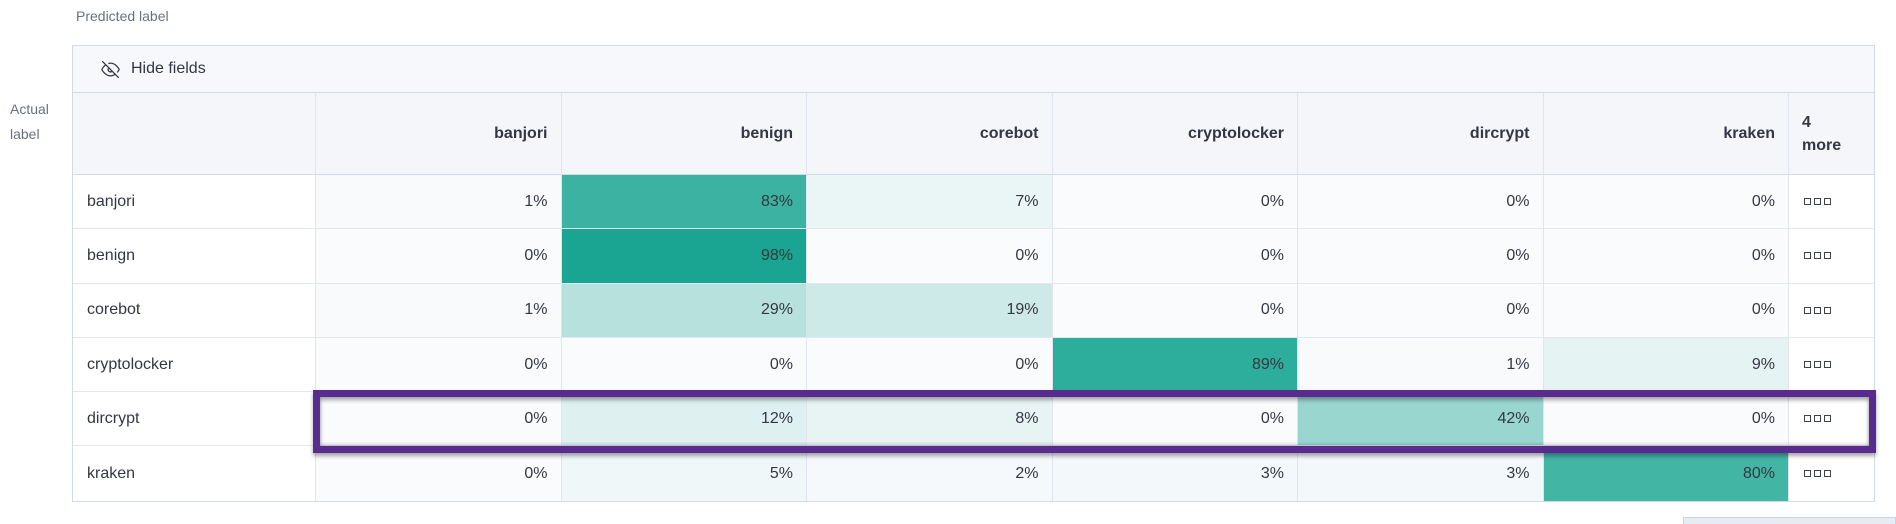 The image size is (1896, 524). Describe the element at coordinates (439, 365) in the screenshot. I see `matrix-cell-cryptolocker-banjori: 0%` at that location.